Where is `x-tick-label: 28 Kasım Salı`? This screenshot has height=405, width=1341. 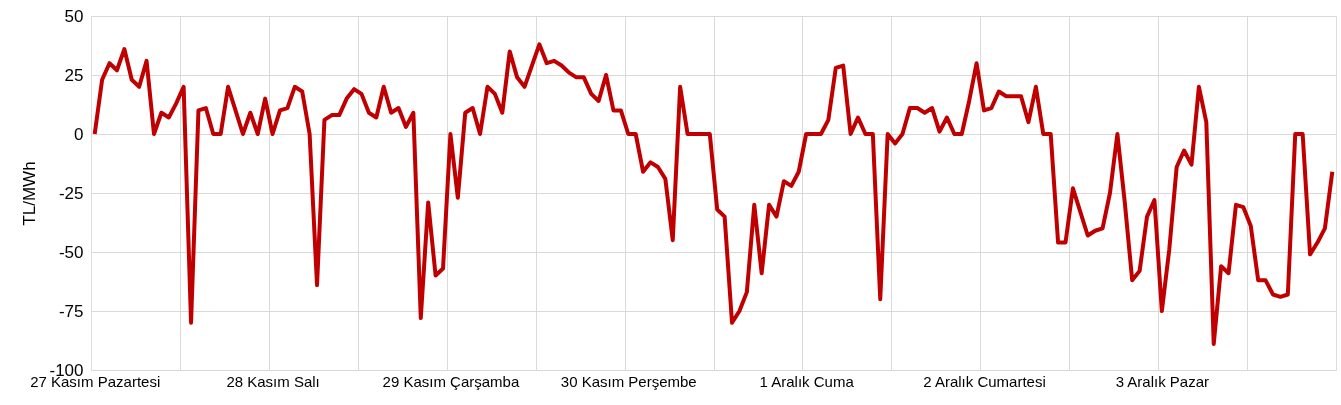
x-tick-label: 28 Kasım Salı is located at coordinates (273, 381).